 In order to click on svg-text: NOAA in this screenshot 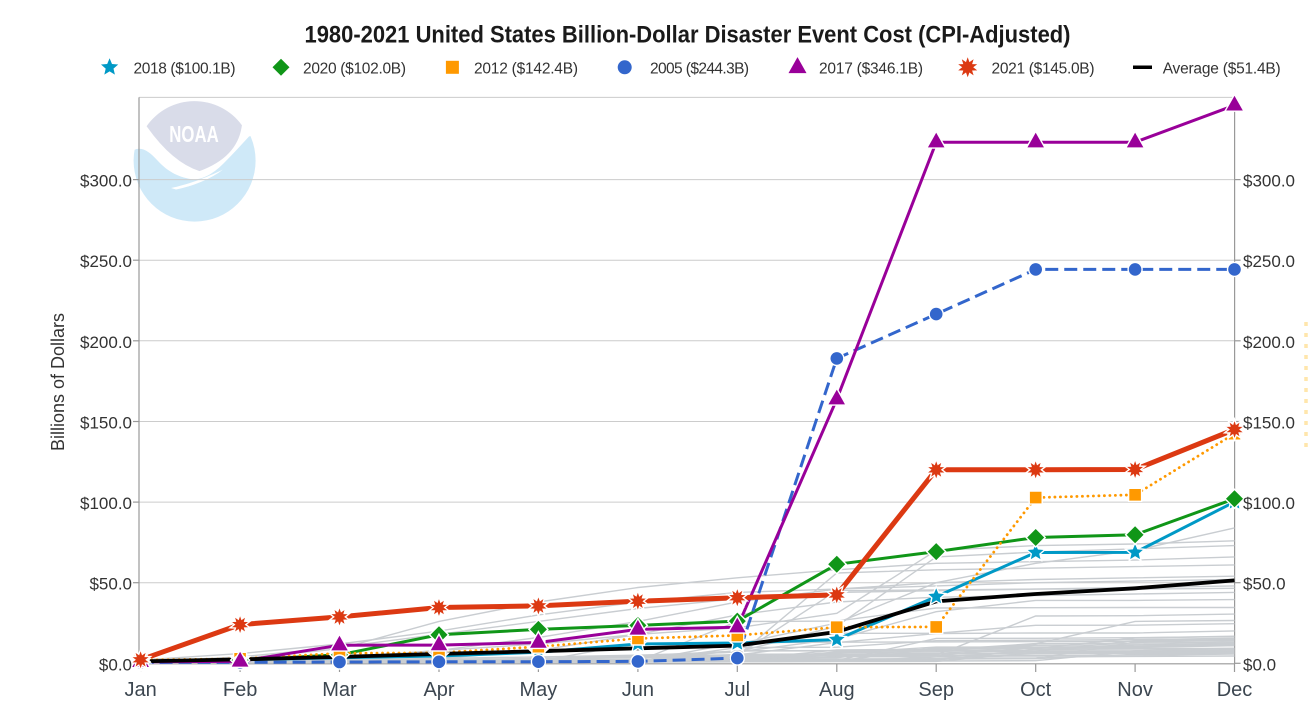, I will do `click(193, 134)`.